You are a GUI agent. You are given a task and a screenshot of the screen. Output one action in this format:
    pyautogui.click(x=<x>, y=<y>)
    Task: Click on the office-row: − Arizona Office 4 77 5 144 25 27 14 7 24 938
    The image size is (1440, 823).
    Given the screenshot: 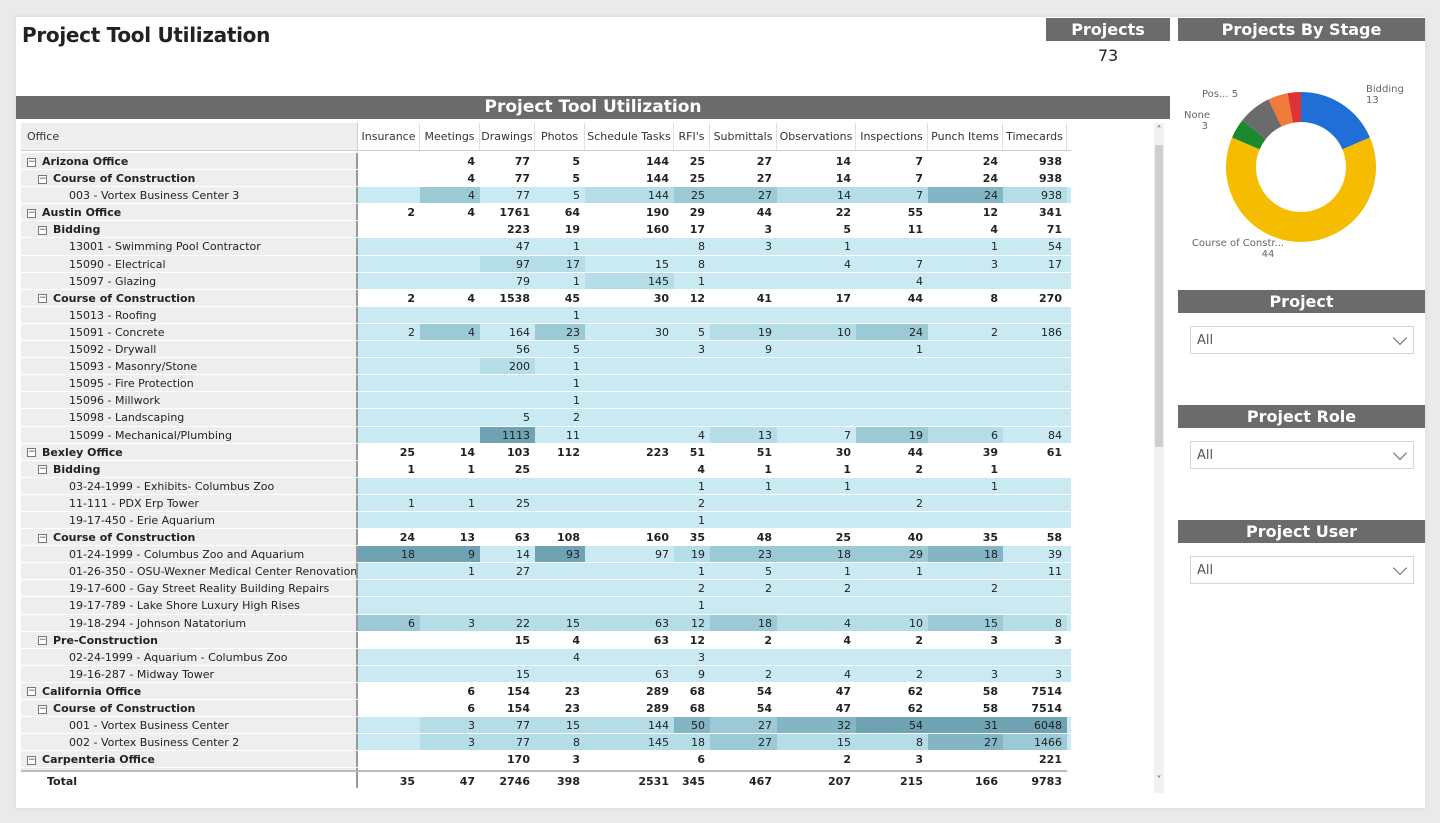 What is the action you would take?
    pyautogui.click(x=546, y=162)
    